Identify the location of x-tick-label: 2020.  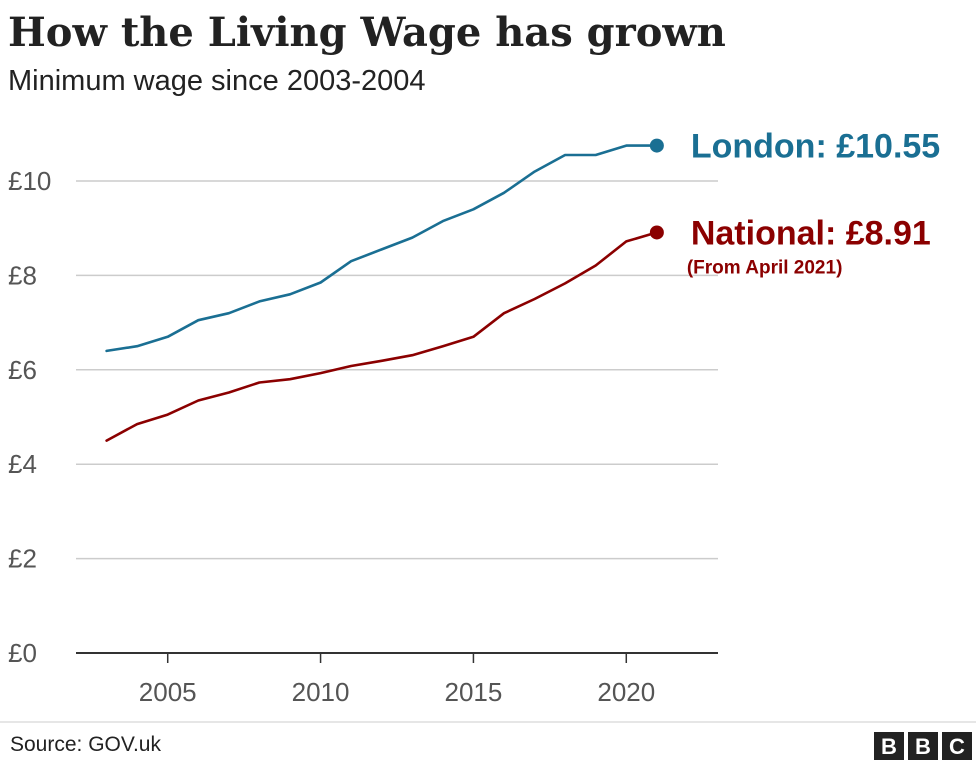
(626, 692).